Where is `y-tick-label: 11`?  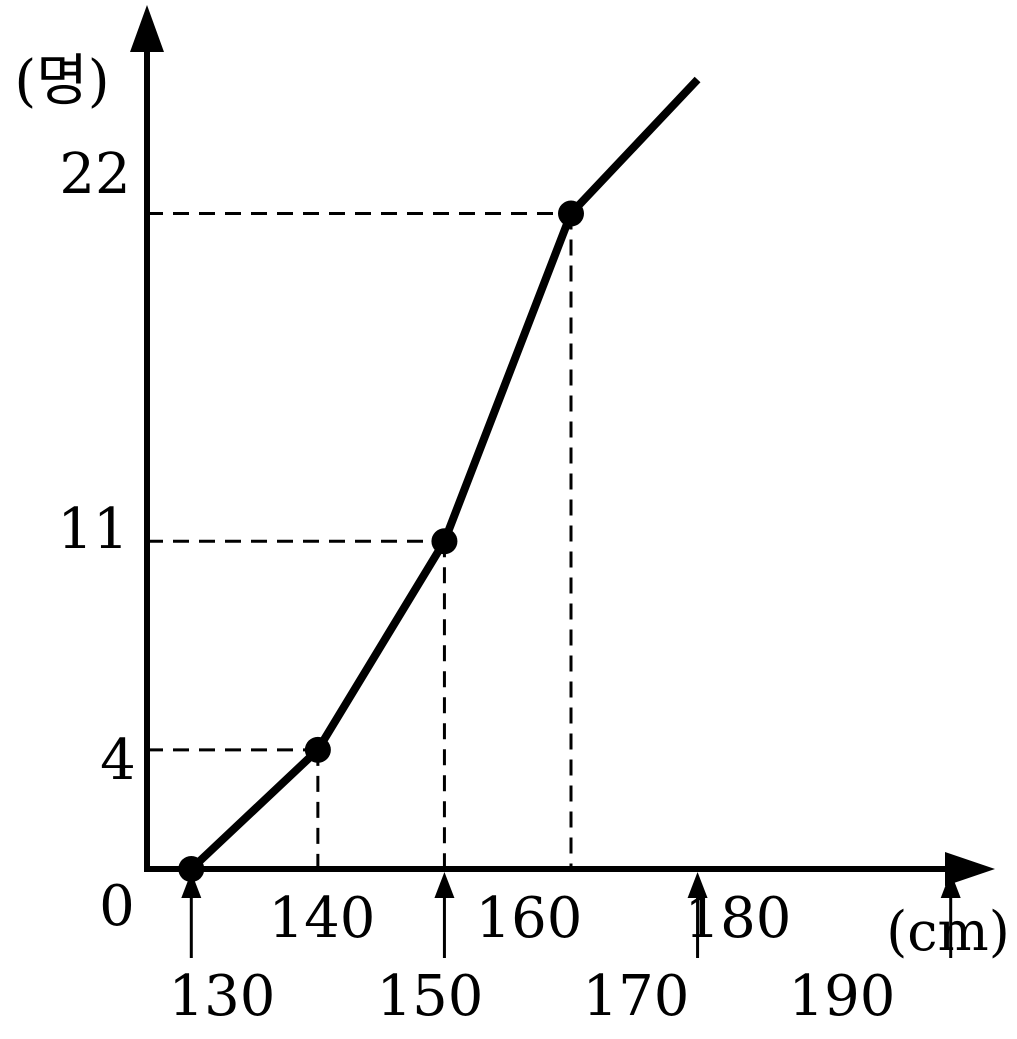 y-tick-label: 11 is located at coordinates (92, 529).